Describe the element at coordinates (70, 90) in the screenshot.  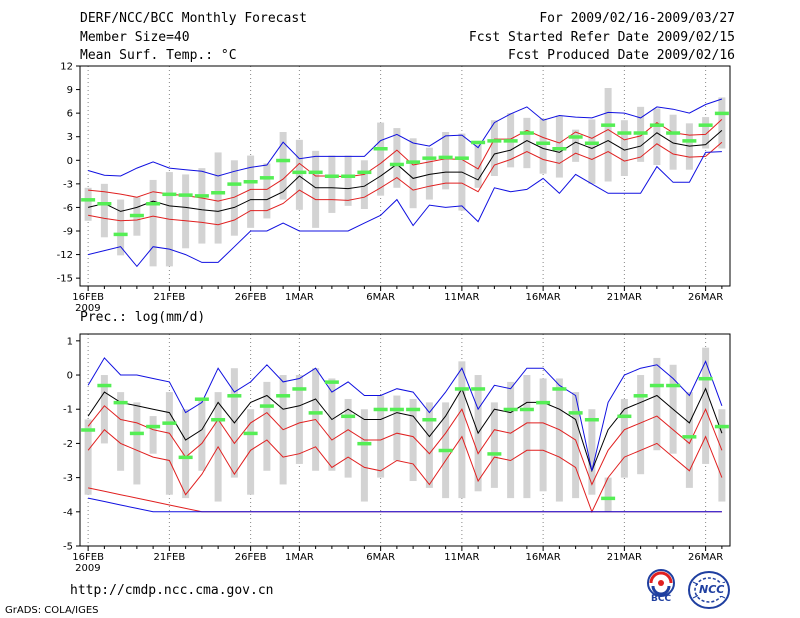
I see `temp-ytick-label: 9` at that location.